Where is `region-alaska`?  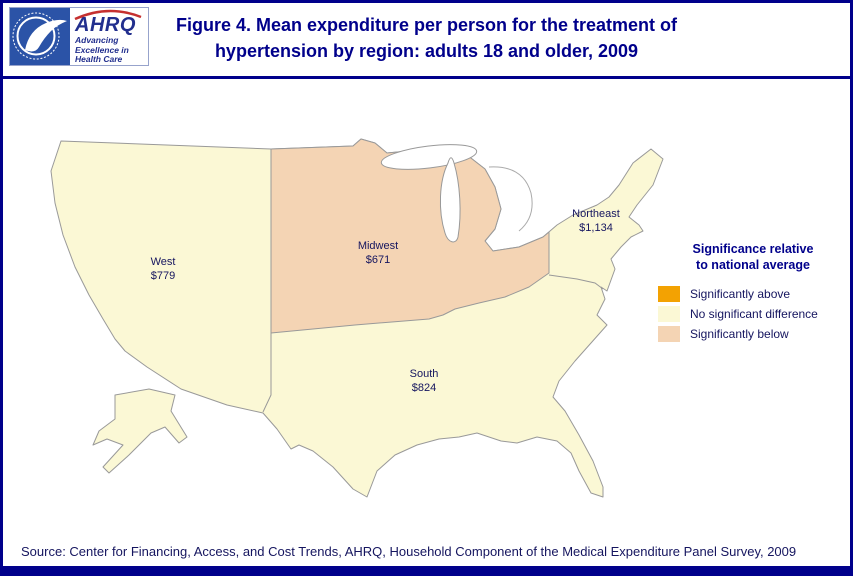 region-alaska is located at coordinates (140, 431).